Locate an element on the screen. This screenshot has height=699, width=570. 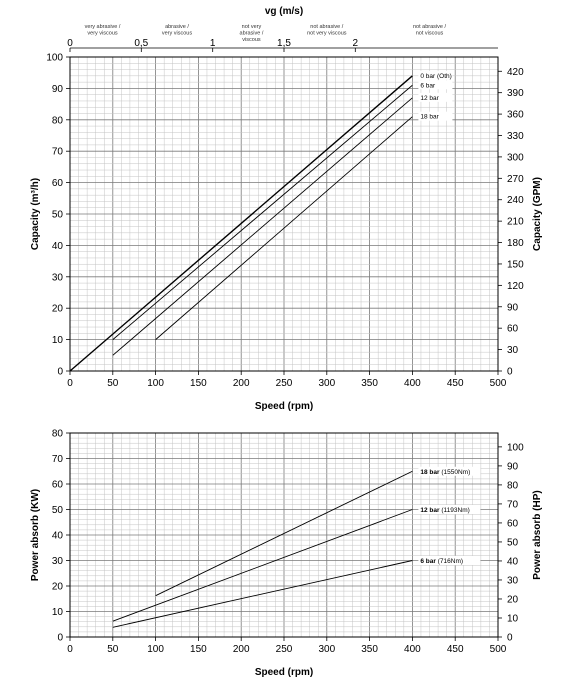
top-tick-label: 0 is located at coordinates (70, 43).